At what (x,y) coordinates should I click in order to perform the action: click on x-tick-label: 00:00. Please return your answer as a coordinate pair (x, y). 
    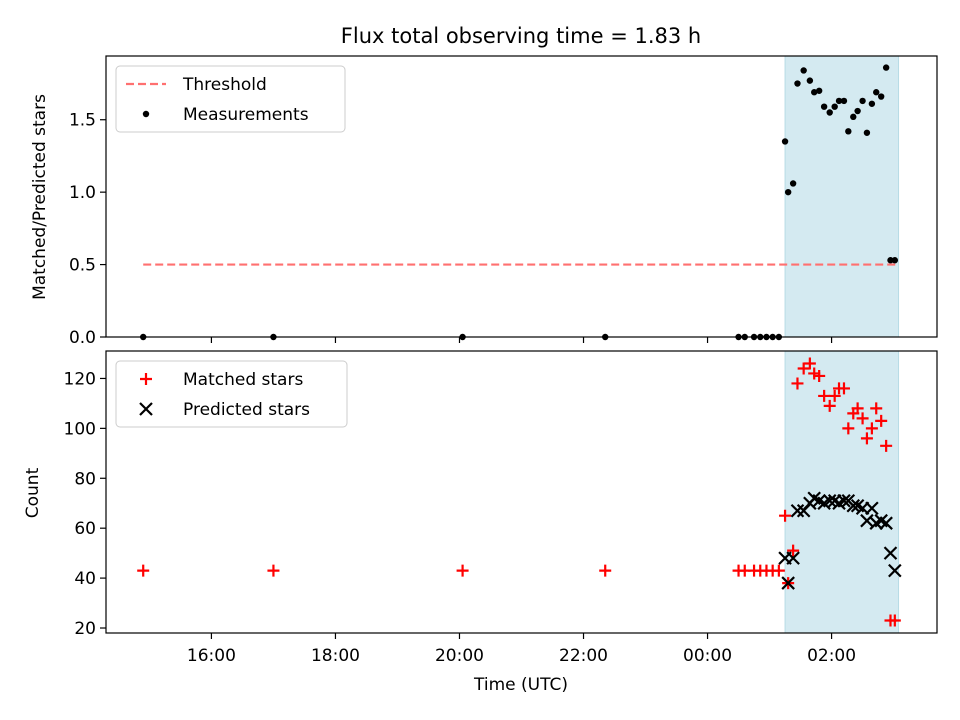
    Looking at the image, I should click on (707, 656).